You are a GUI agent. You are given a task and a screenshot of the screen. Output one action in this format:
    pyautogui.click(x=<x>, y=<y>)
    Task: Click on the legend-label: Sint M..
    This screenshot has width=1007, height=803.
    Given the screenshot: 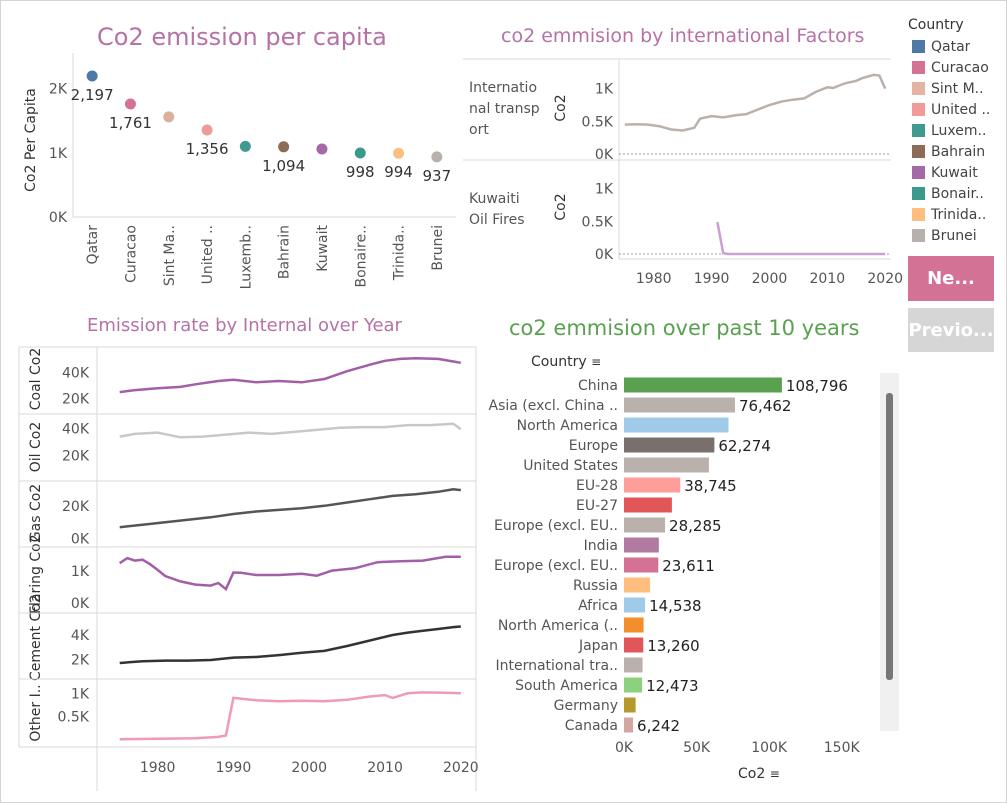 What is the action you would take?
    pyautogui.click(x=957, y=88)
    